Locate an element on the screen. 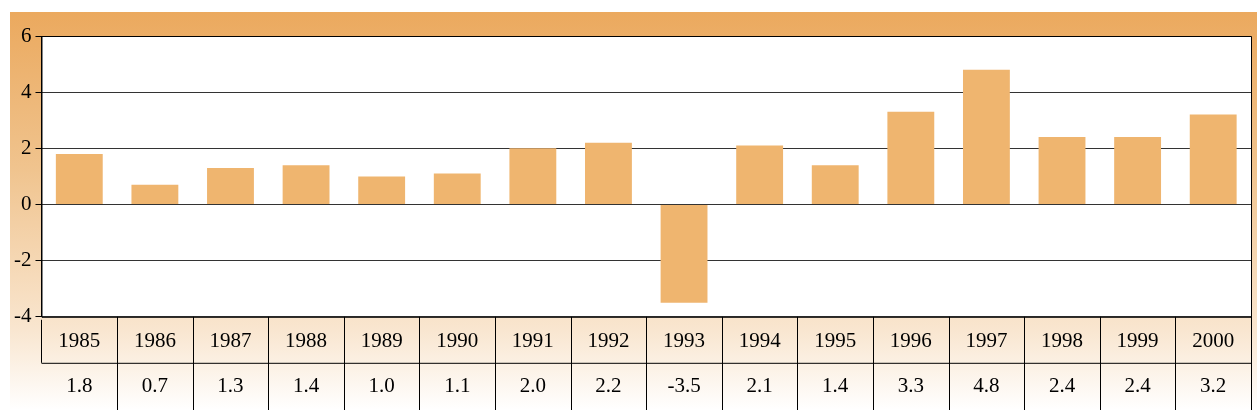  data-label: 0.7 is located at coordinates (155, 385).